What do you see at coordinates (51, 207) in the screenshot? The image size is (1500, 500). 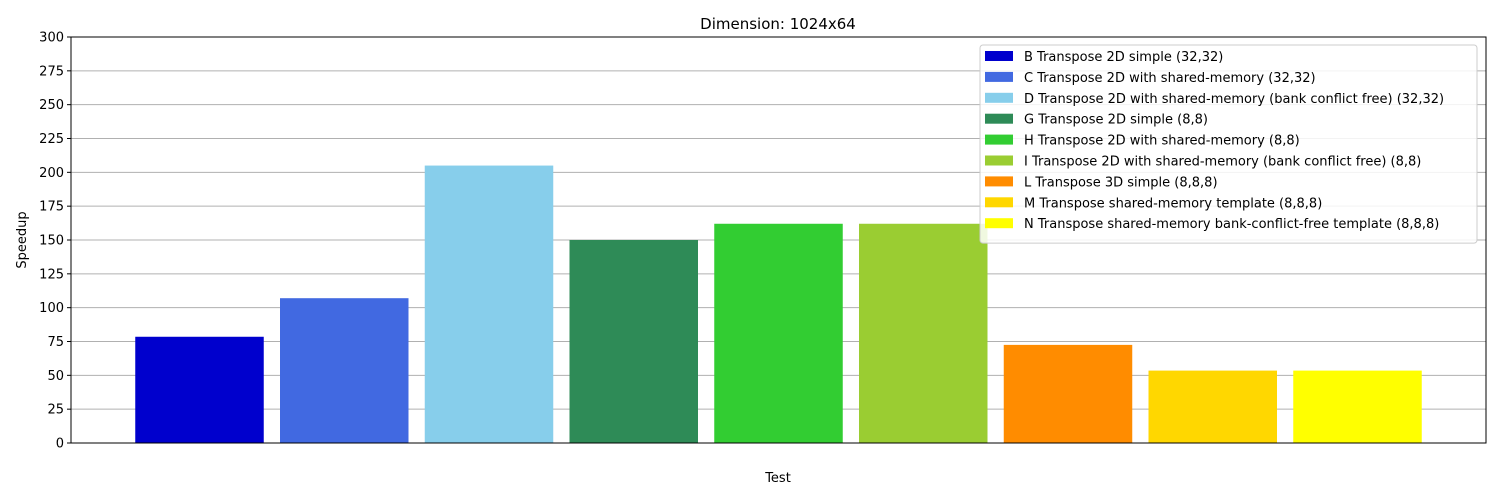 I see `y-tick-label: 175` at bounding box center [51, 207].